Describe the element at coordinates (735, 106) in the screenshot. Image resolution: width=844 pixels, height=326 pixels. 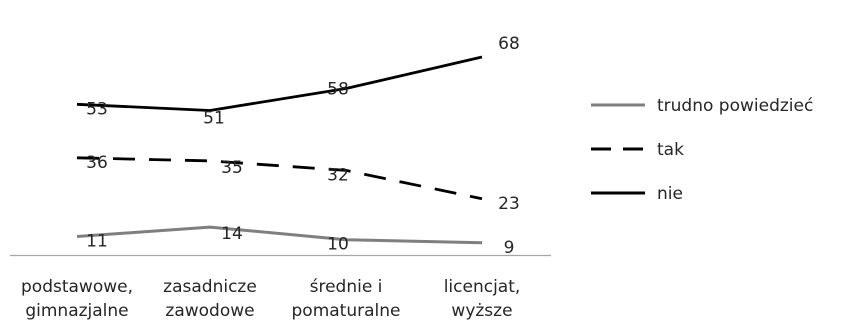
I see `legend-label-0: trudno powiedzieć` at that location.